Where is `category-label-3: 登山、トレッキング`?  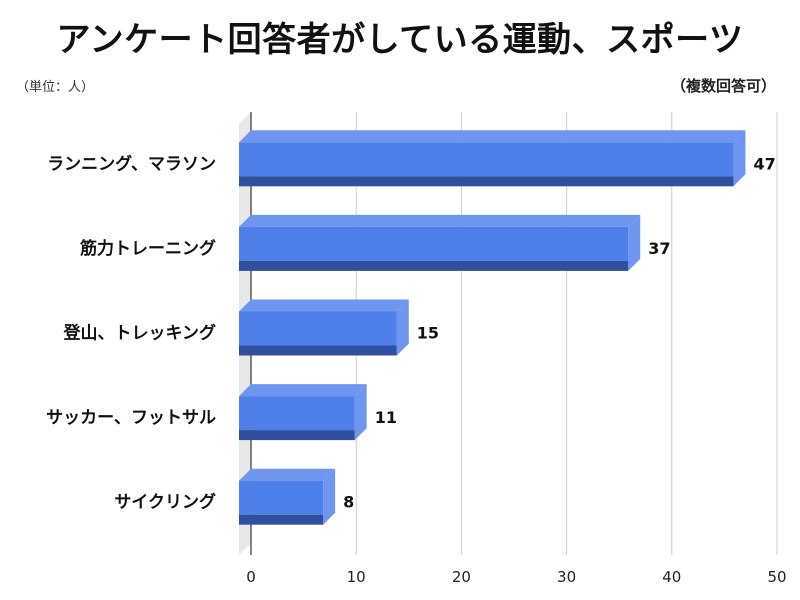
category-label-3: 登山、トレッキング is located at coordinates (140, 333).